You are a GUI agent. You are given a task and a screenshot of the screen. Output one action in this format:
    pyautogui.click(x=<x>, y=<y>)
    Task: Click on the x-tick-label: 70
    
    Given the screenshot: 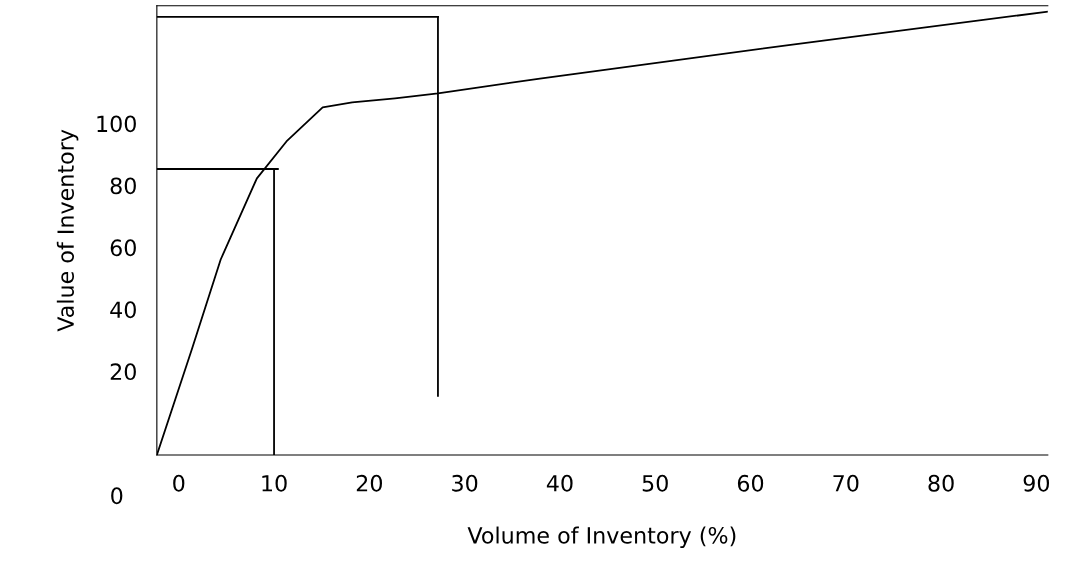 What is the action you would take?
    pyautogui.click(x=846, y=483)
    